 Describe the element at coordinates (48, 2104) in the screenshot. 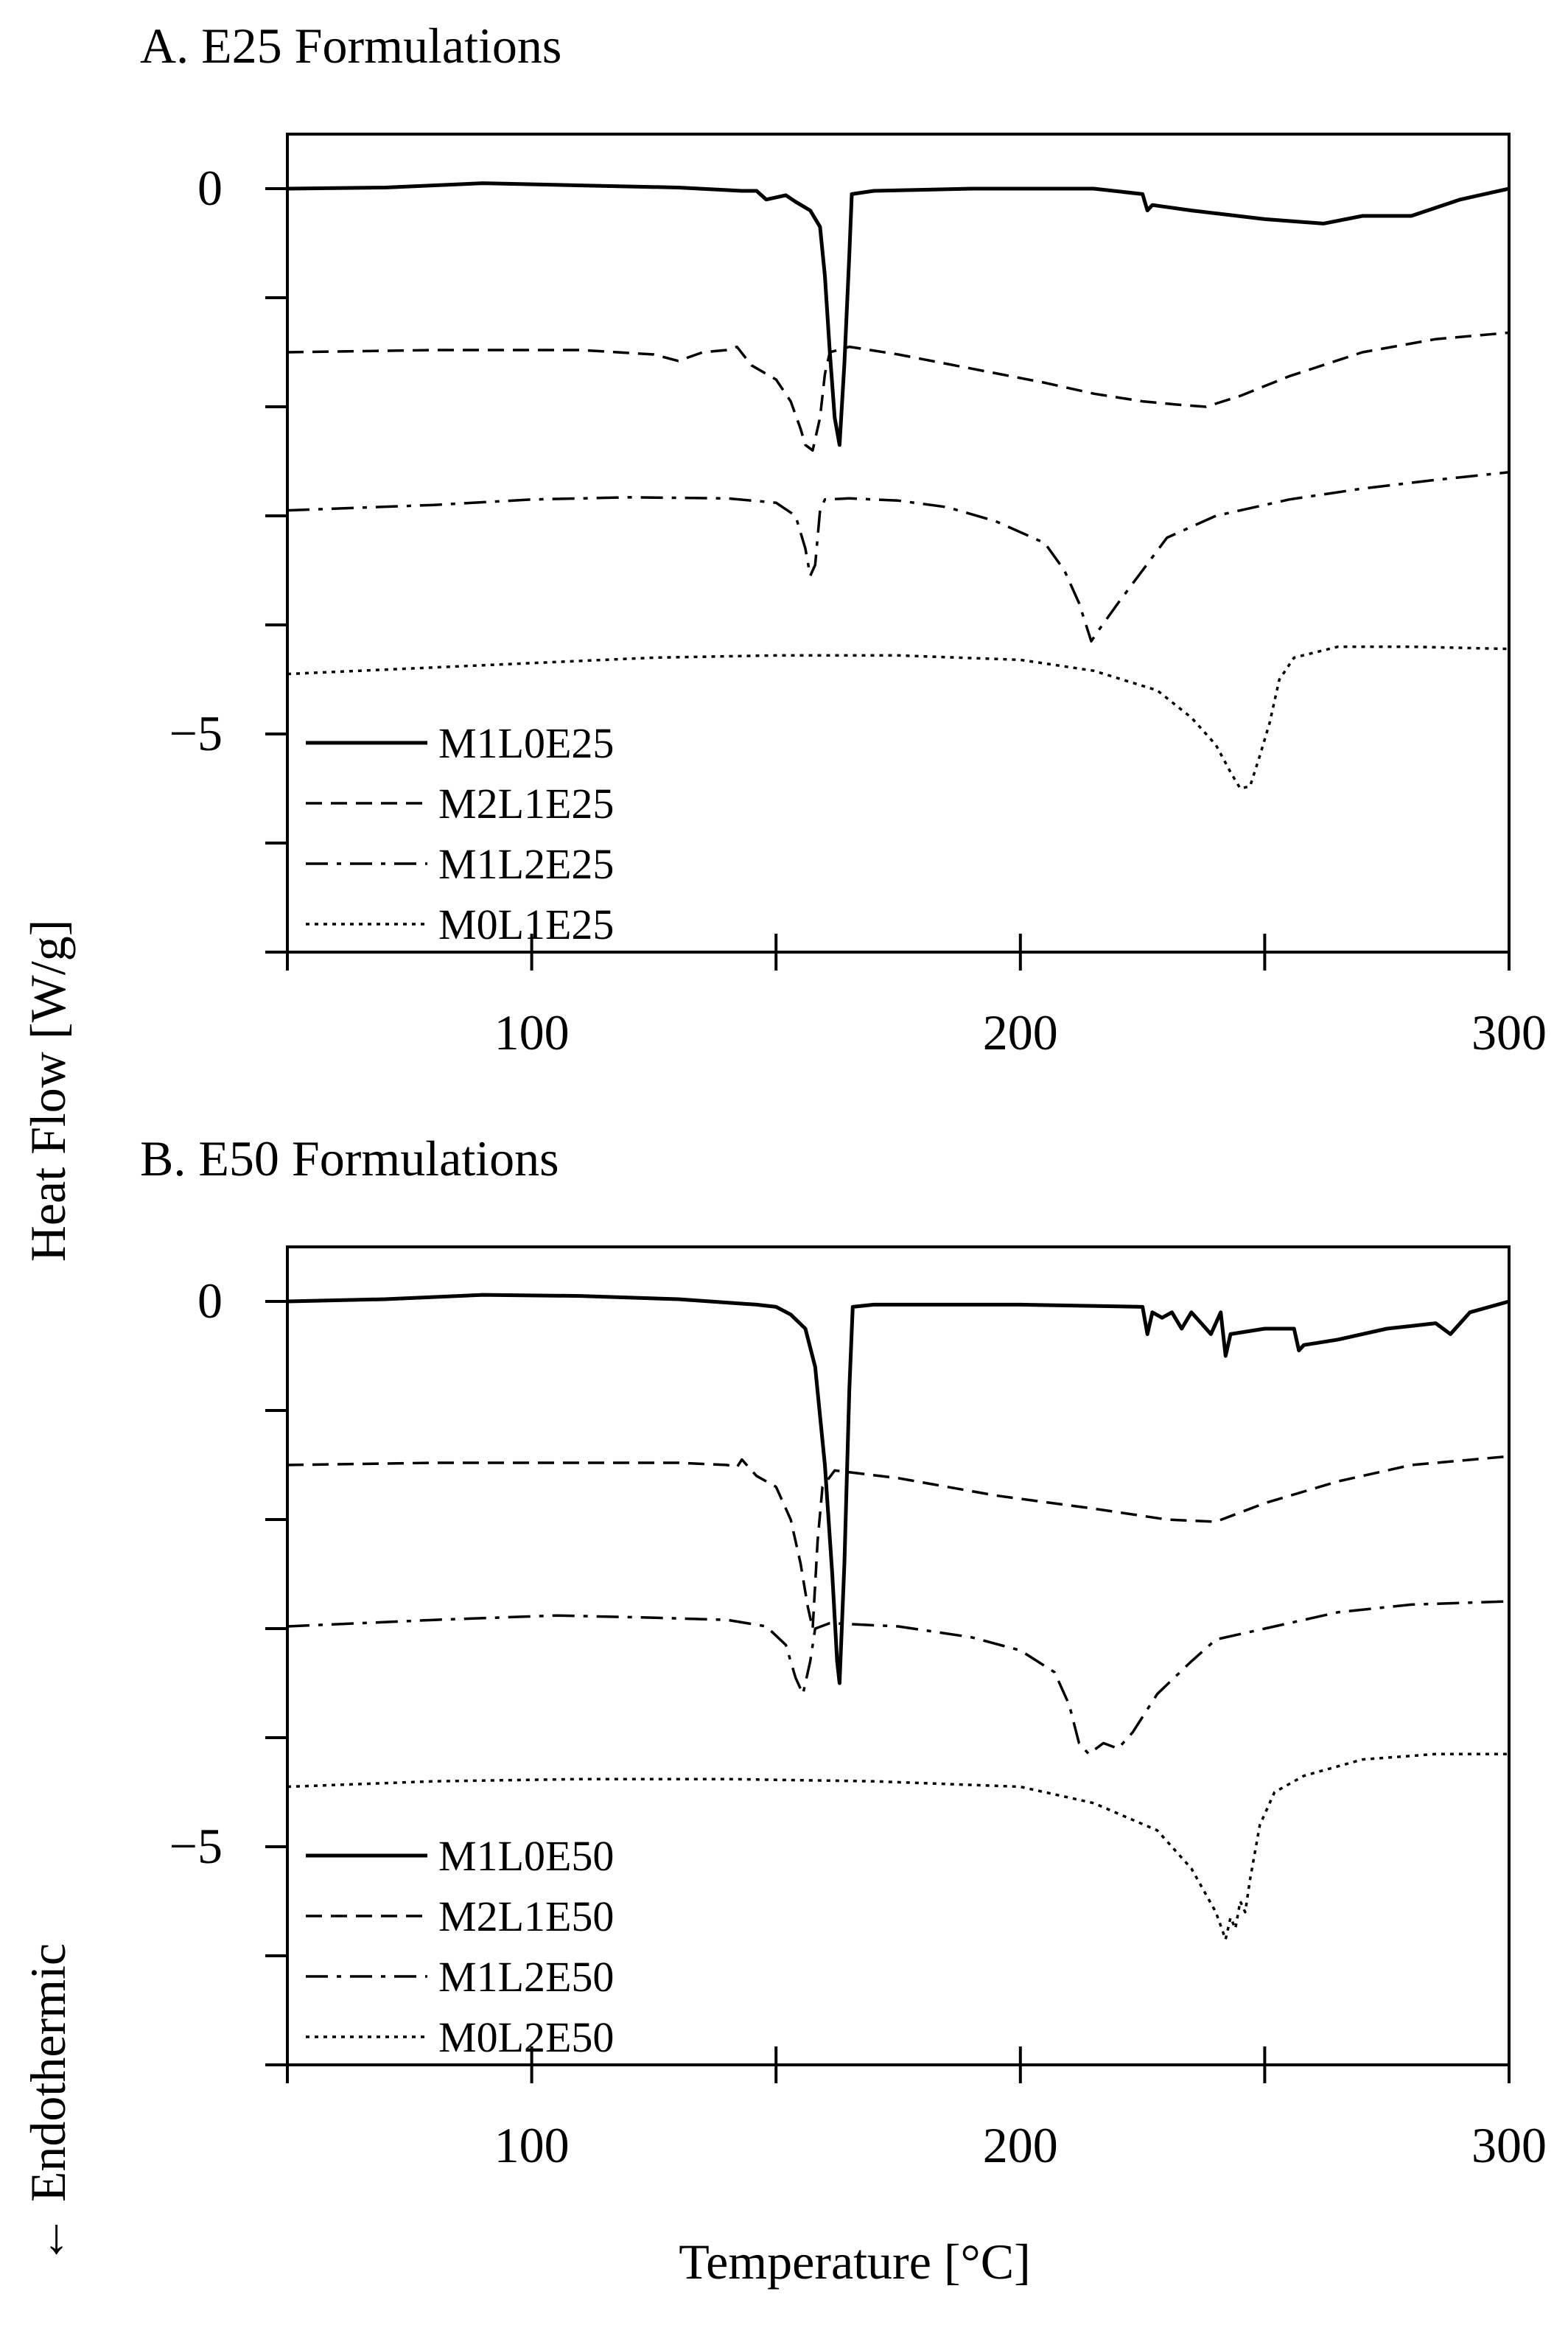

I see `endothermic-note: ← Endothermic` at that location.